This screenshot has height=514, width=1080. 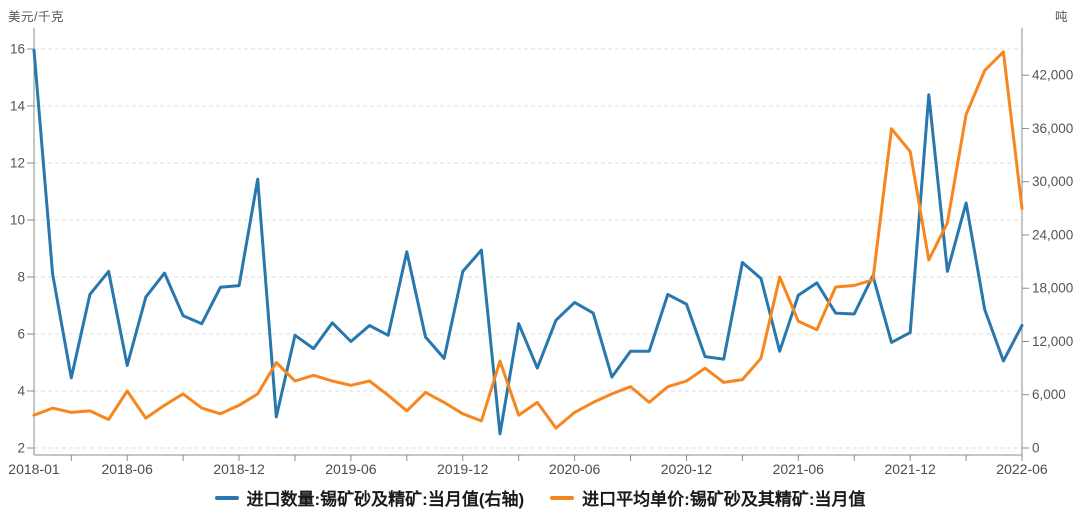 What do you see at coordinates (21, 334) in the screenshot?
I see `left-axis-tick-label: 6` at bounding box center [21, 334].